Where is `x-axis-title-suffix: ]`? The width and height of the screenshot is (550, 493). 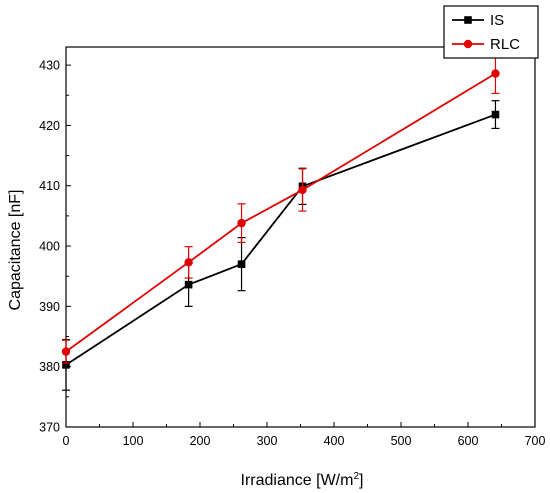 x-axis-title-suffix: ] is located at coordinates (361, 480).